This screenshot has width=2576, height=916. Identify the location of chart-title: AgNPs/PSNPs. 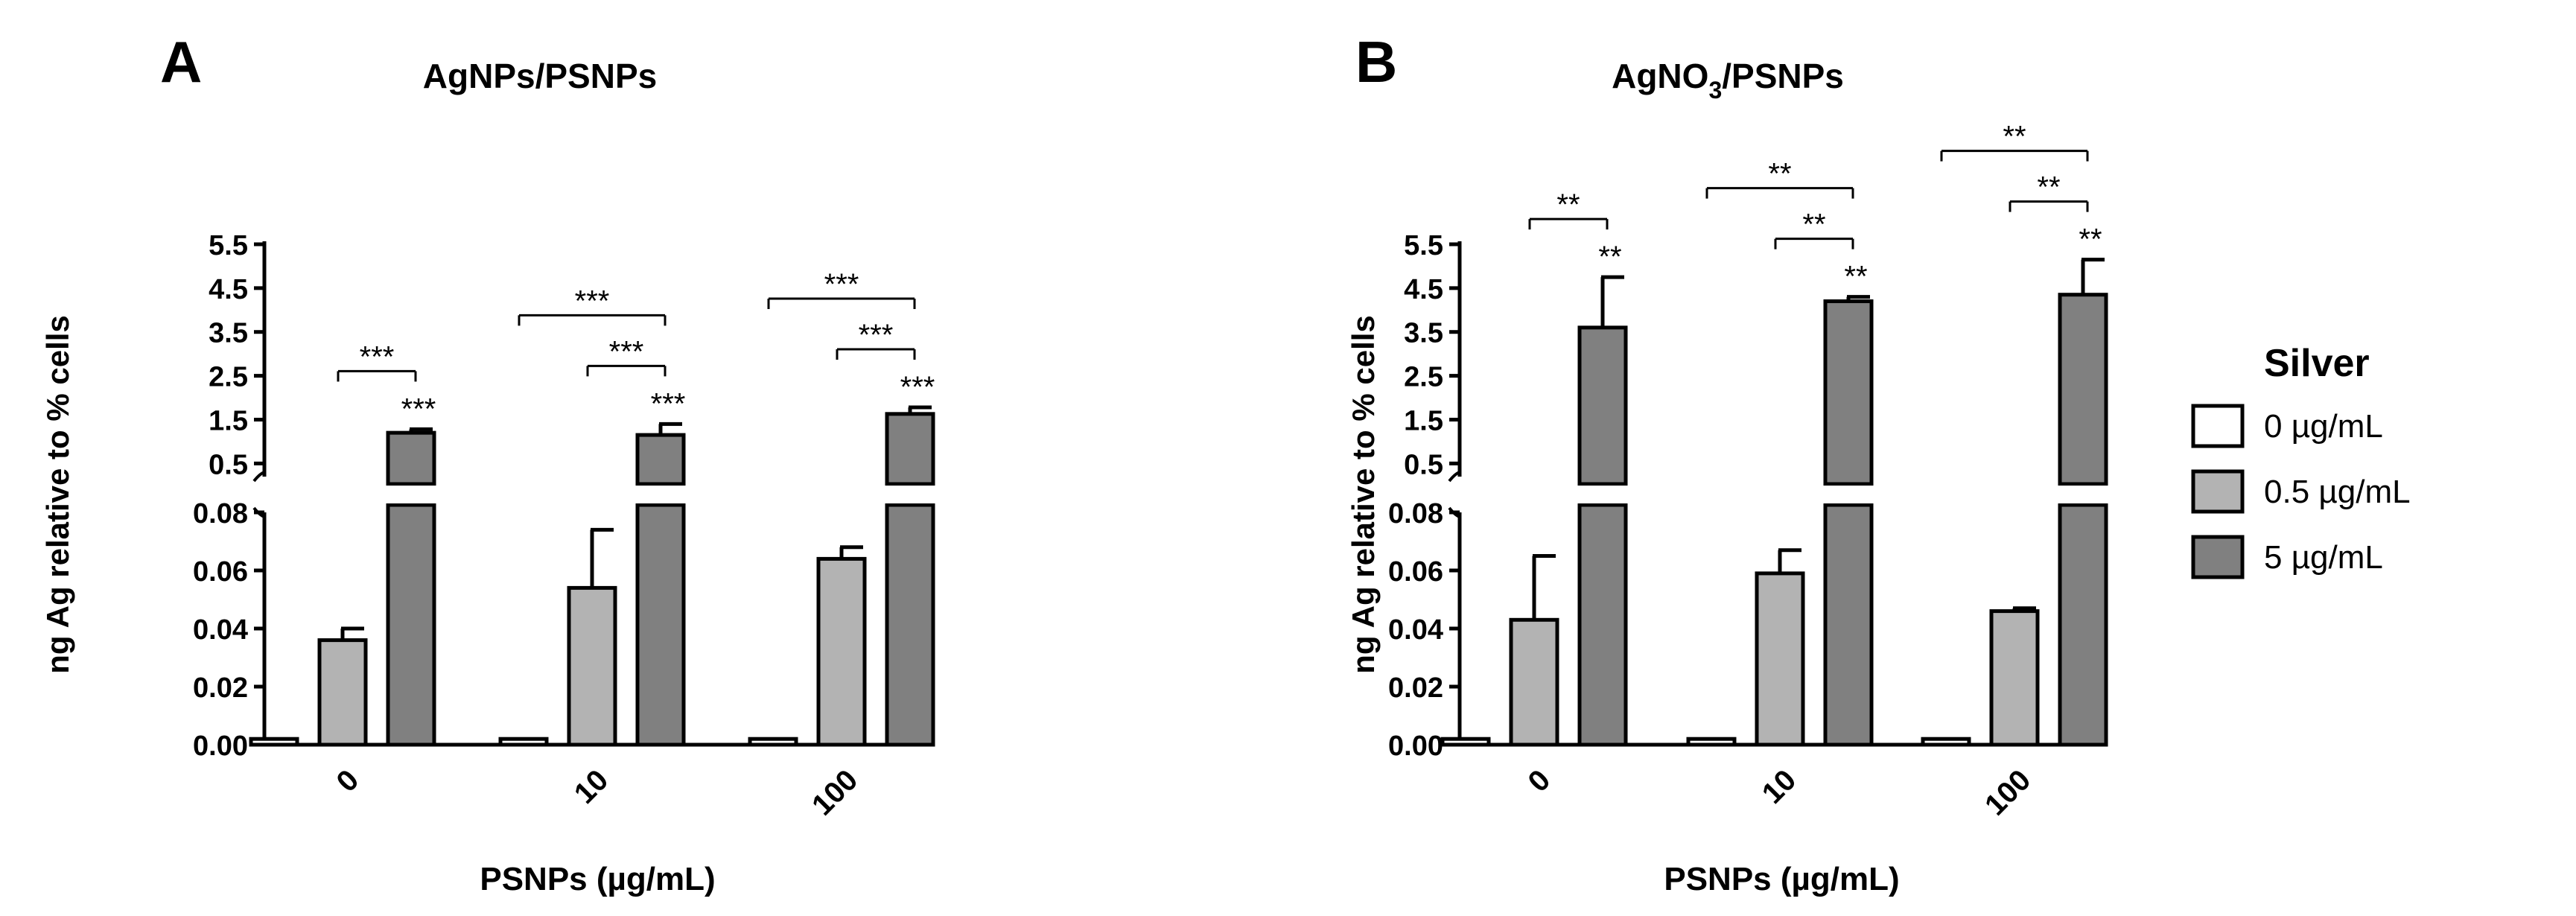
(540, 76).